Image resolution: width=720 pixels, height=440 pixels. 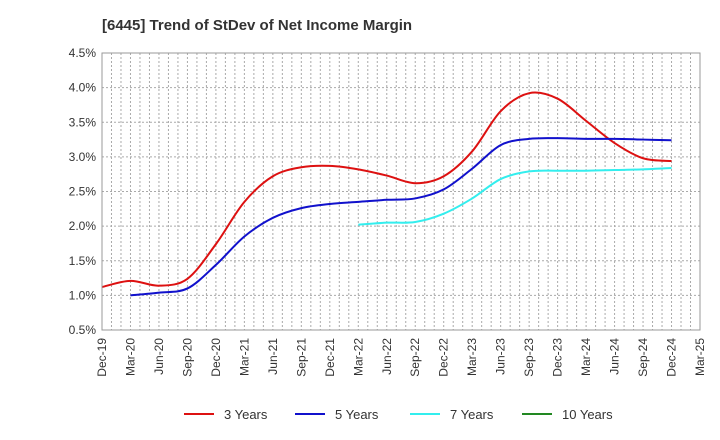 I want to click on y-tick-label: 3.0%, so click(x=83, y=157).